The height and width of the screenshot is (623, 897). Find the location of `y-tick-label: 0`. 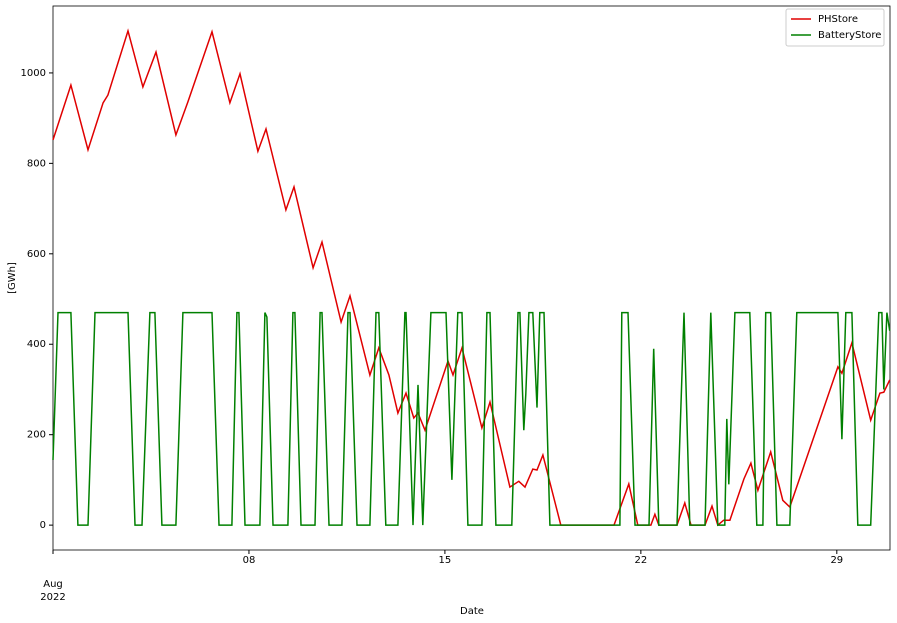

y-tick-label: 0 is located at coordinates (43, 525).